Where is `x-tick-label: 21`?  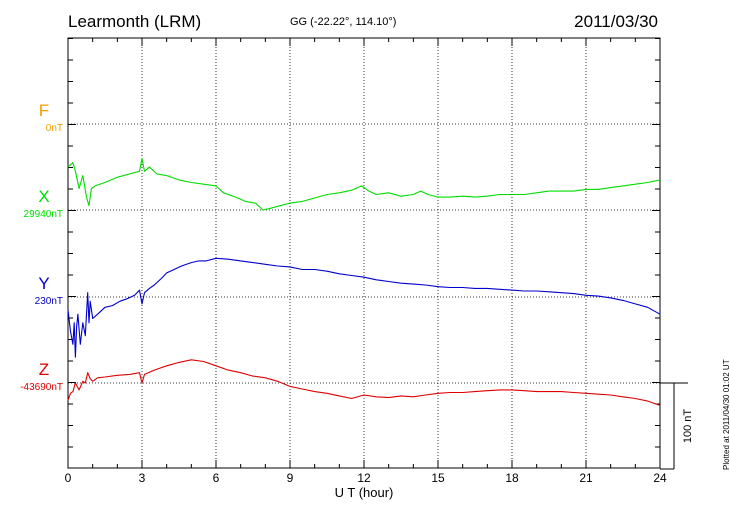 x-tick-label: 21 is located at coordinates (586, 478).